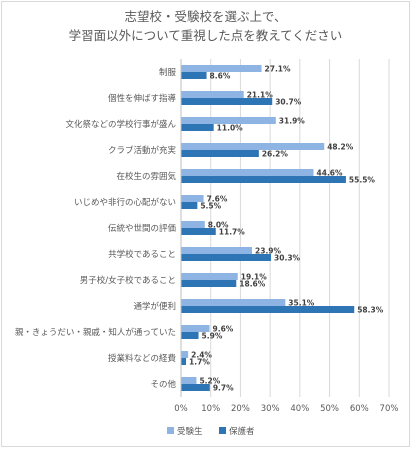 This screenshot has width=413, height=450. Describe the element at coordinates (287, 258) in the screenshot. I see `data-label: 30.3%` at that location.